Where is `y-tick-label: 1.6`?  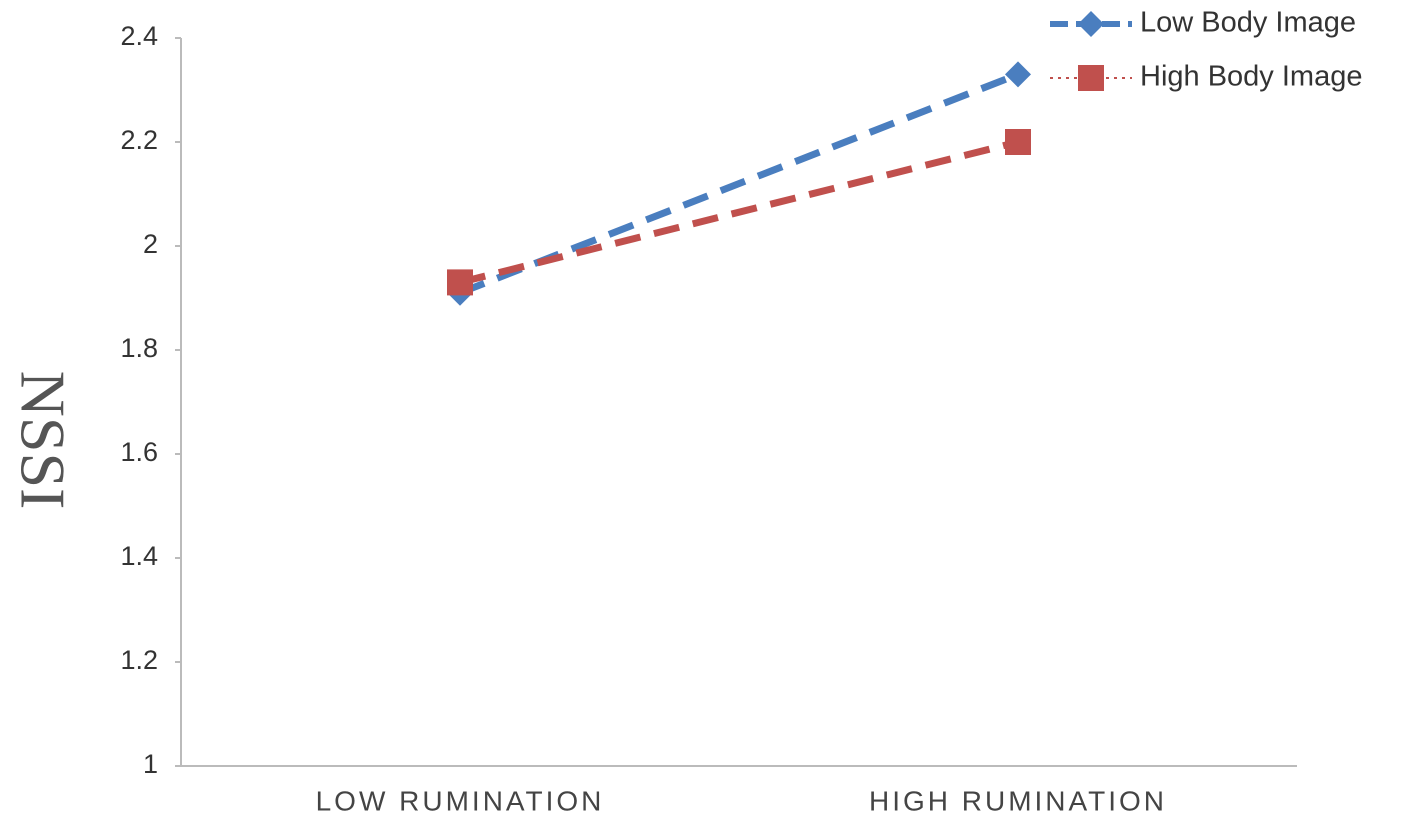
y-tick-label: 1.6 is located at coordinates (139, 452).